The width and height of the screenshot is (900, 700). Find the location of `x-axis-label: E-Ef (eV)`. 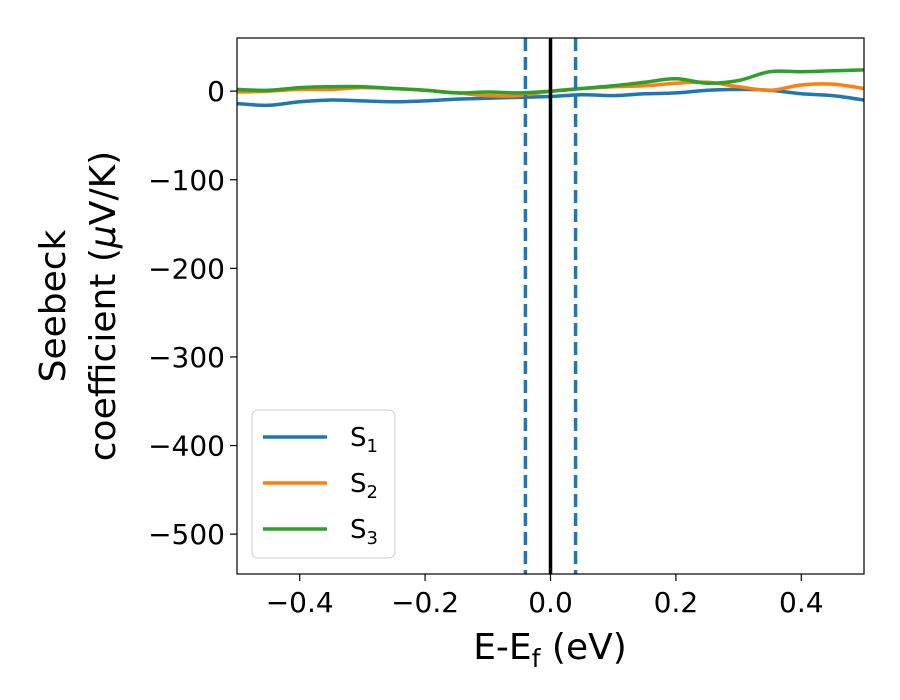

x-axis-label: E-Ef (eV) is located at coordinates (550, 650).